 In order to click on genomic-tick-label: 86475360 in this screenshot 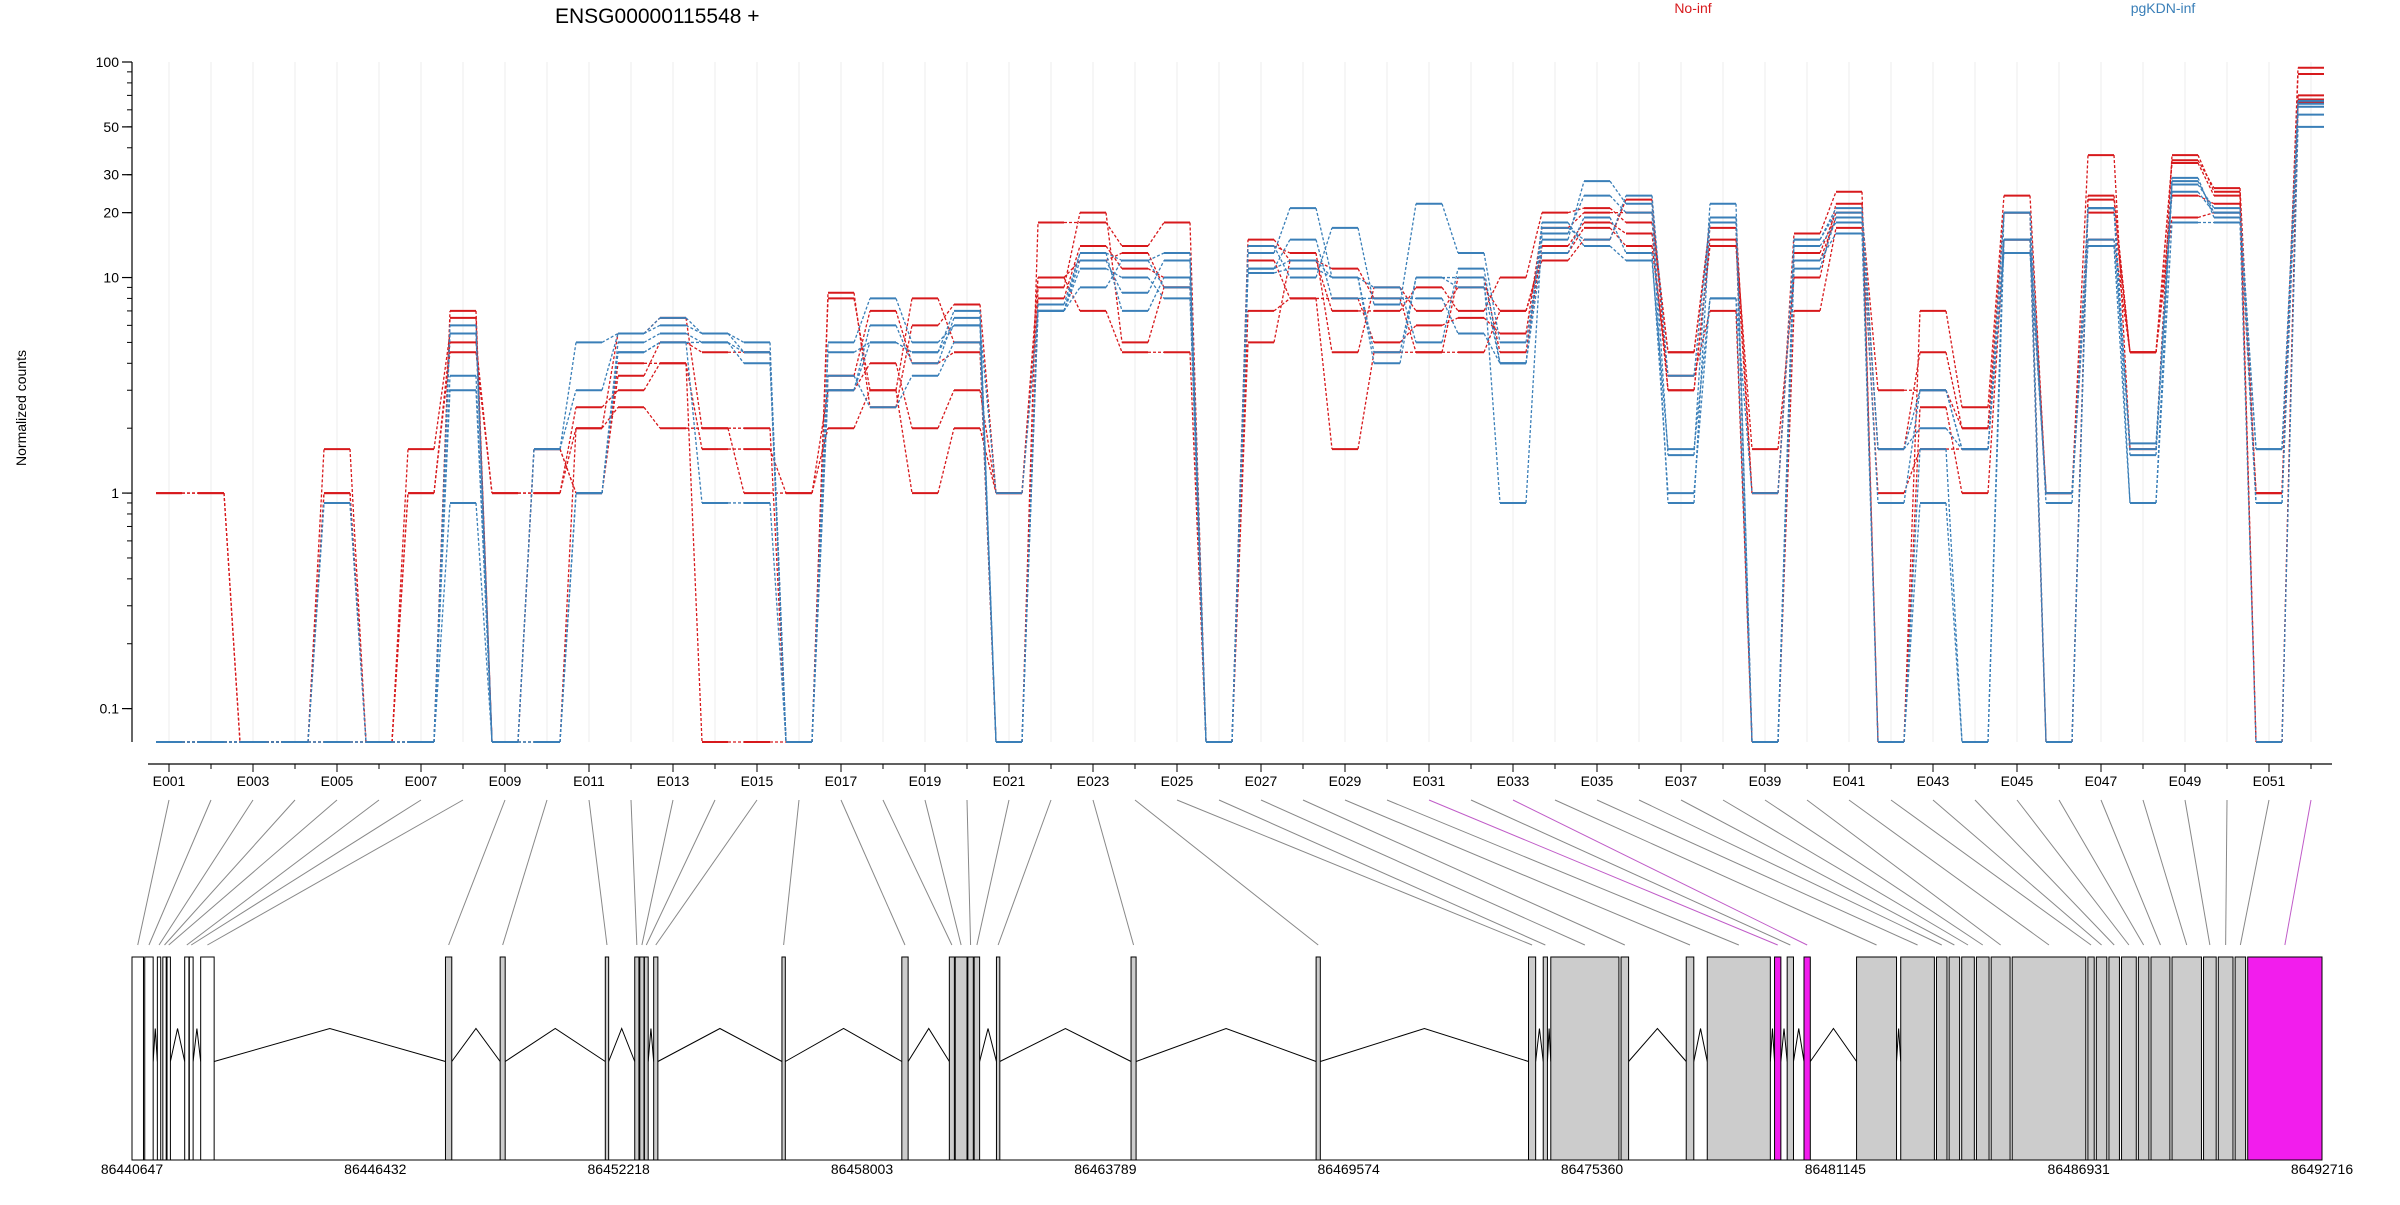, I will do `click(1592, 1169)`.